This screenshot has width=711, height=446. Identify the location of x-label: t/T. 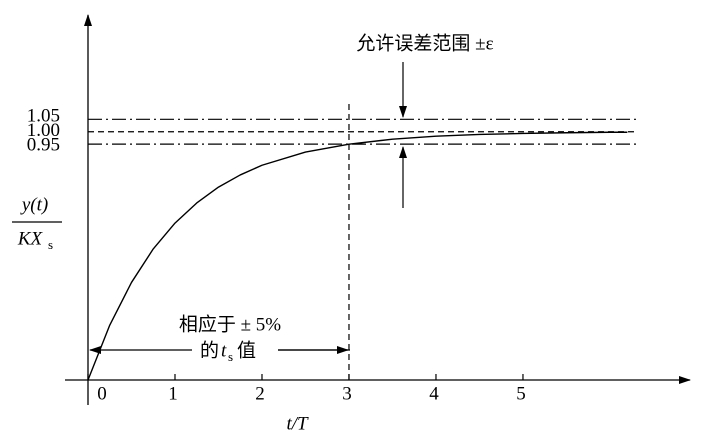
(297, 423).